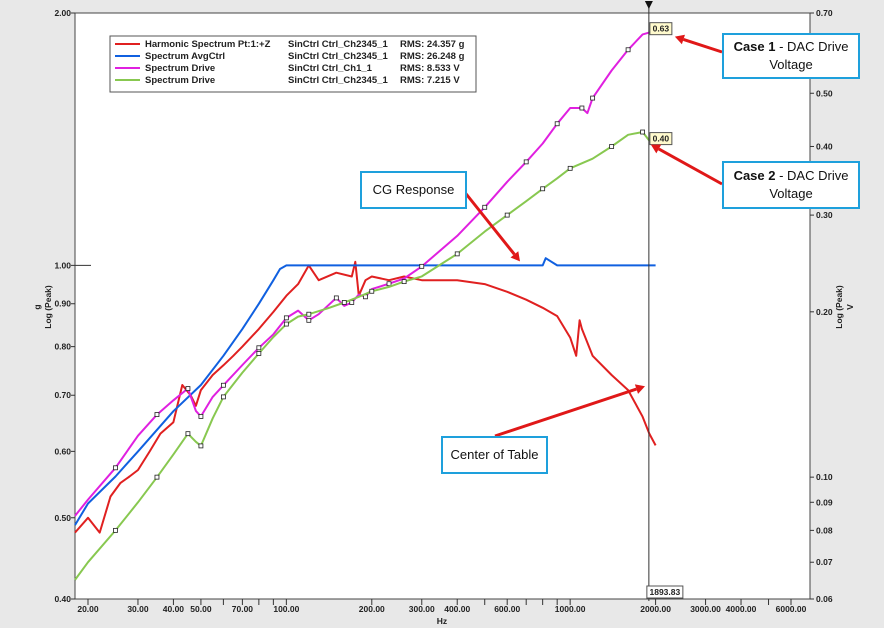 Image resolution: width=884 pixels, height=628 pixels. What do you see at coordinates (824, 562) in the screenshot?
I see `y2-tick-label: 0.07` at bounding box center [824, 562].